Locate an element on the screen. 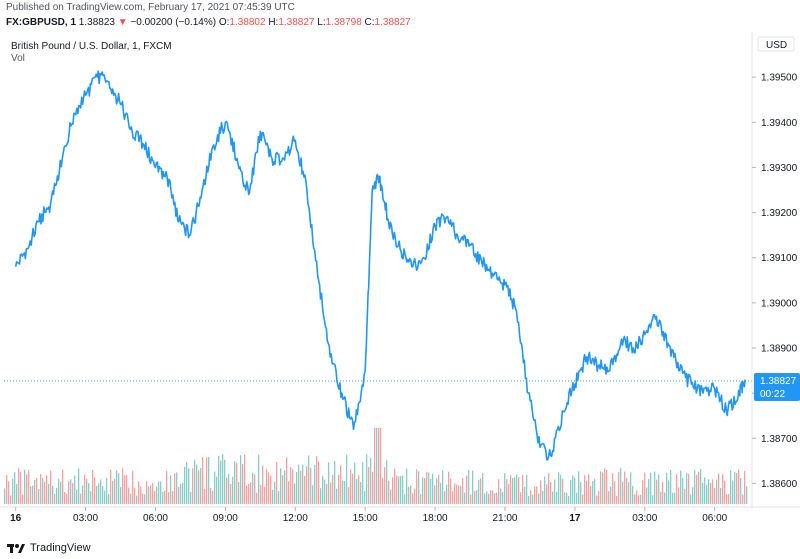 Image resolution: width=800 pixels, height=559 pixels. x-tick-label: 03:00 is located at coordinates (85, 518).